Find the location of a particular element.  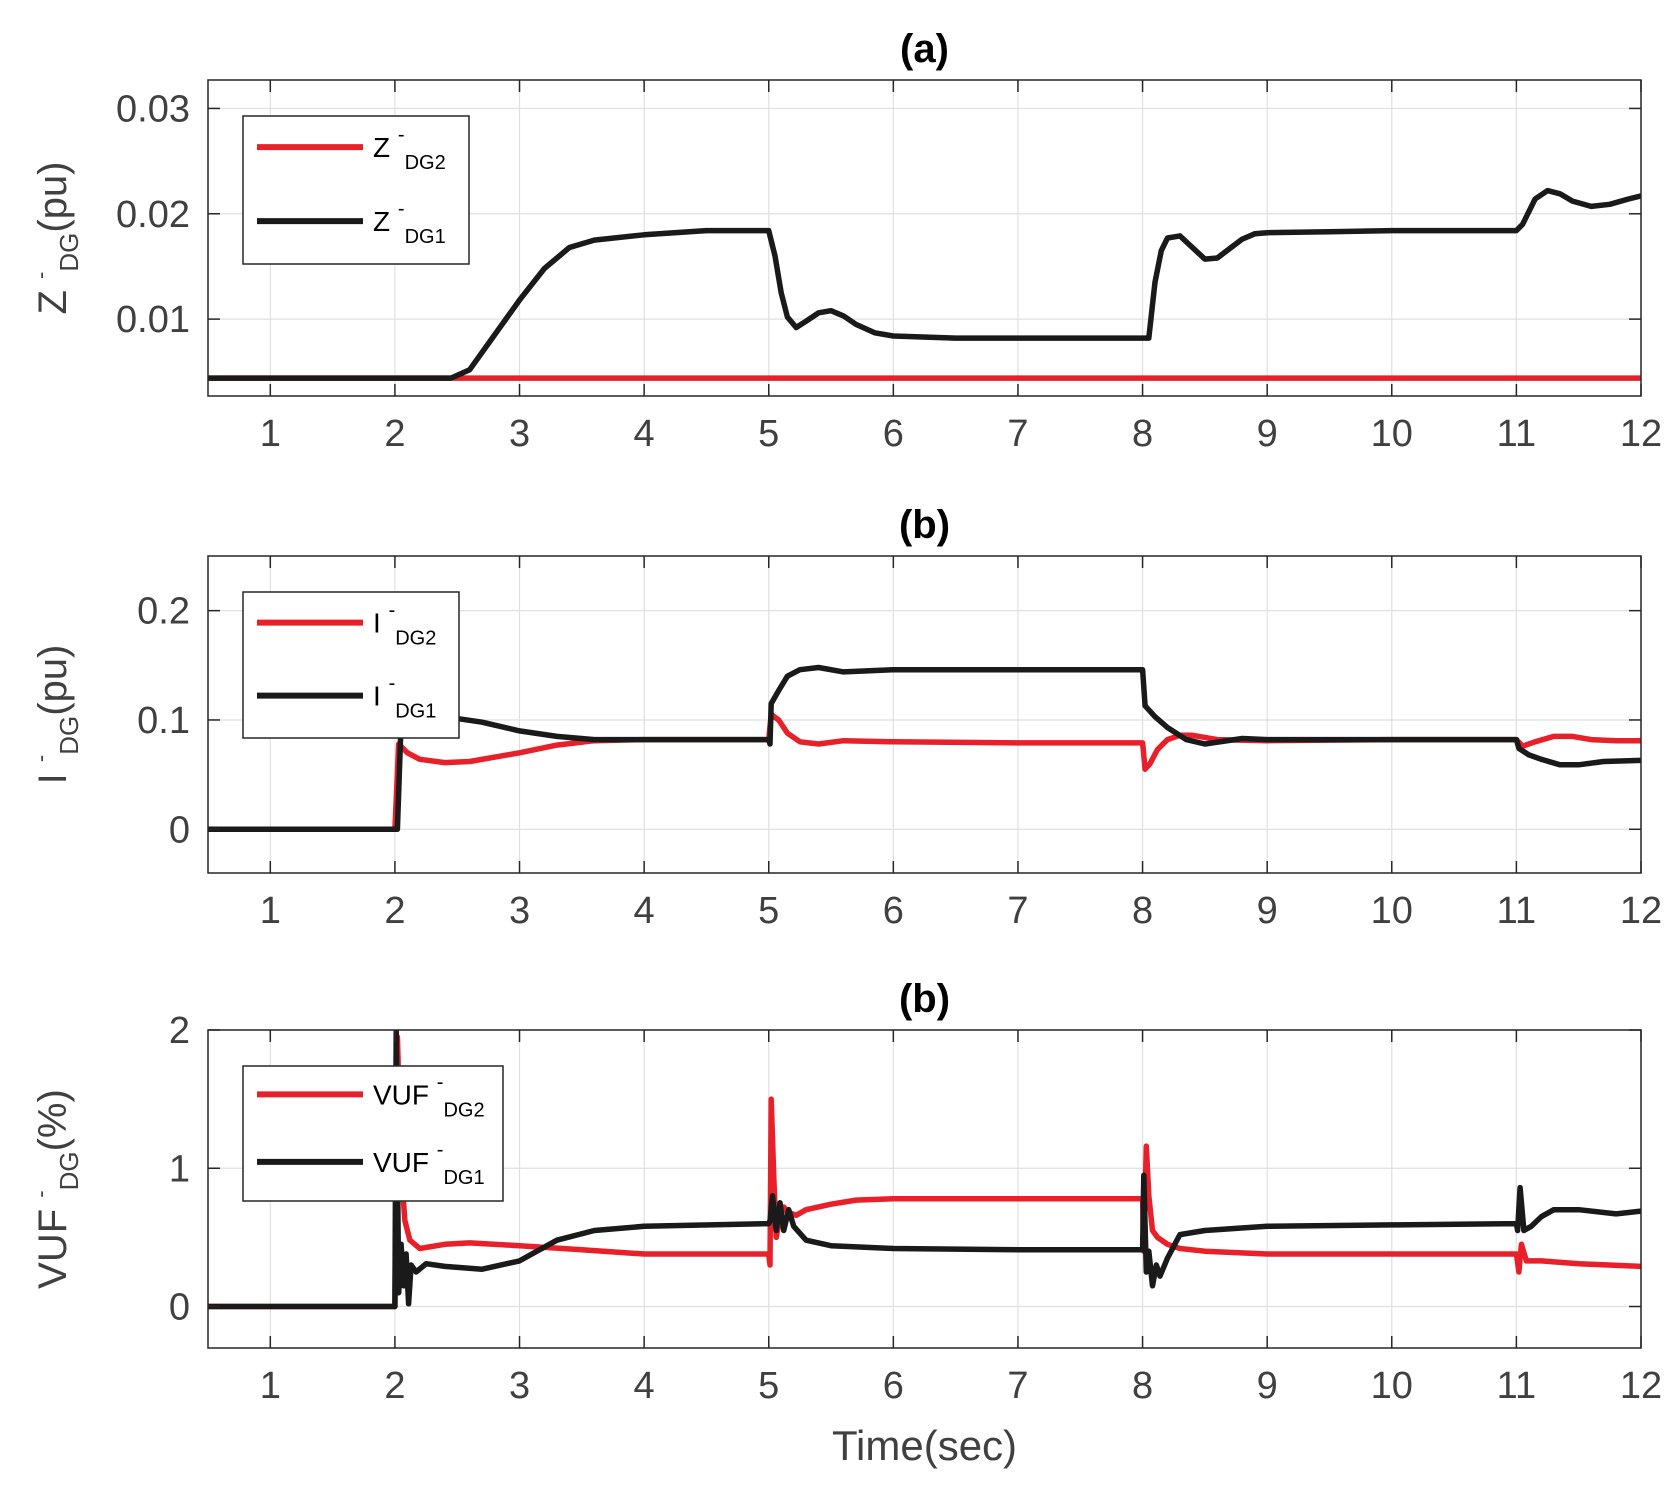

y-tick-label: 1 is located at coordinates (179, 1169).